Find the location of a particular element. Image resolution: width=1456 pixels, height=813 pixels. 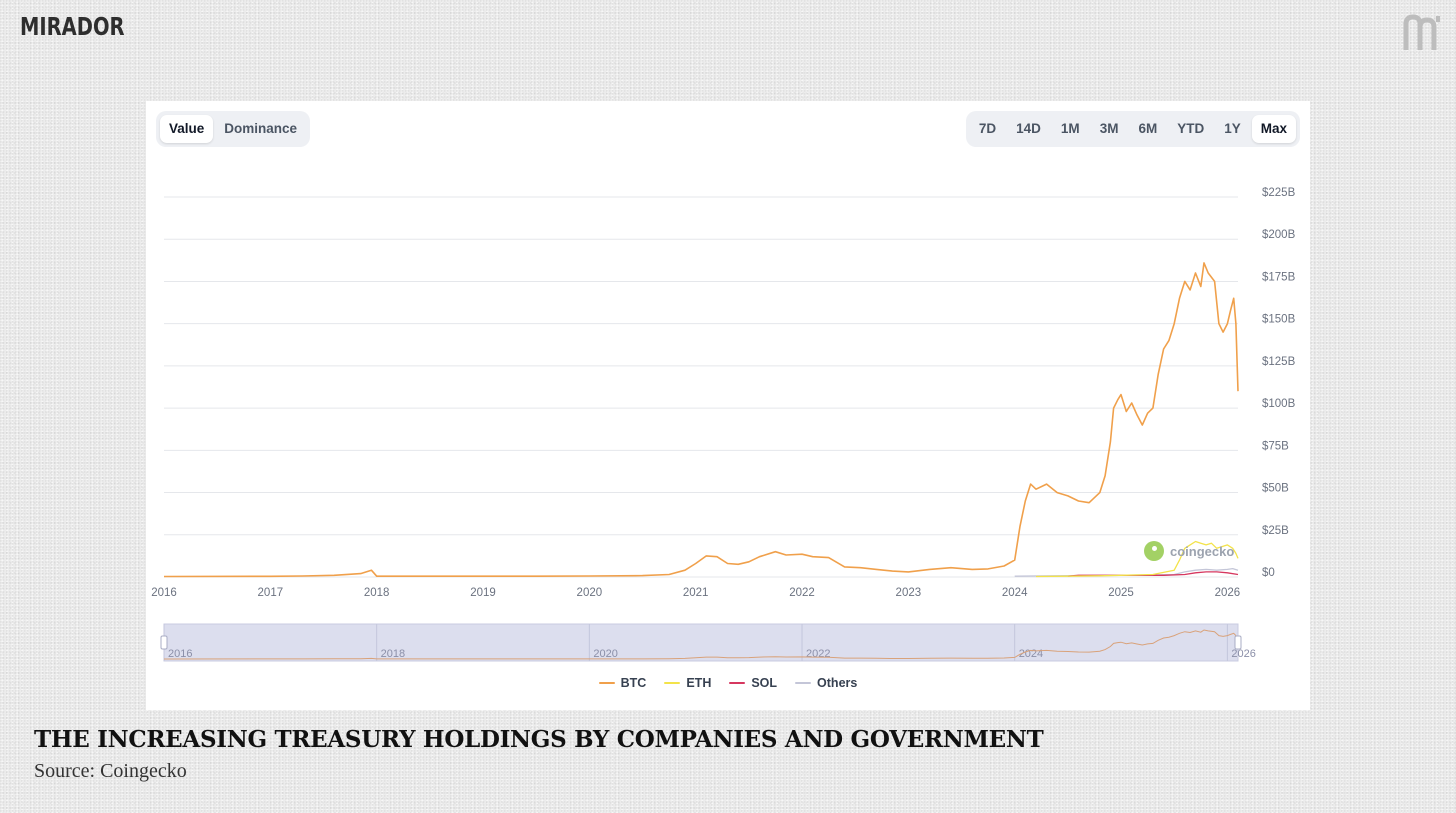

range-3m: 3M is located at coordinates (1109, 128).